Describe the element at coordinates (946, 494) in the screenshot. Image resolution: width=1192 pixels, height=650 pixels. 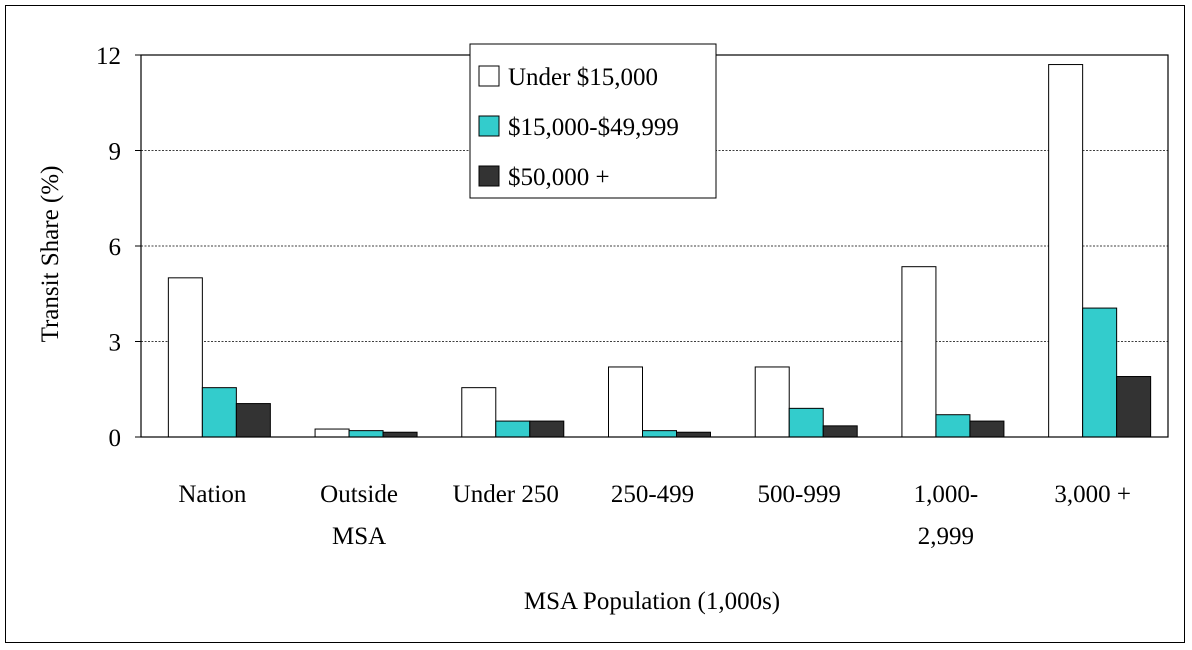
I see `category-label: 1,000-` at that location.